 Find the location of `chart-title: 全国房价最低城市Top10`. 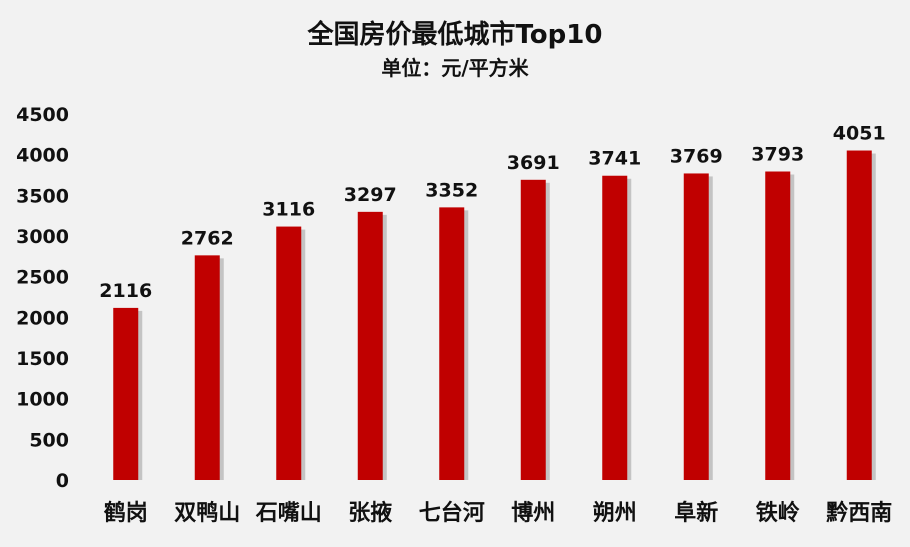

chart-title: 全国房价最低城市Top10 is located at coordinates (455, 35).